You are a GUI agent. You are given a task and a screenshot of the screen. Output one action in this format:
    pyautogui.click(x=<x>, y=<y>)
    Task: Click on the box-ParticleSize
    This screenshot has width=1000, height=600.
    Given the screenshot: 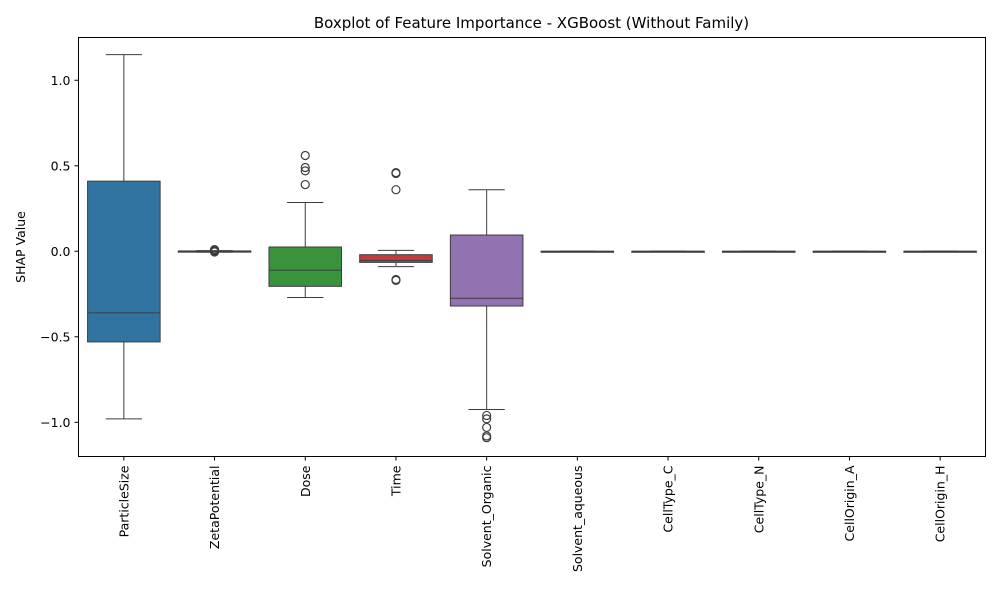 What is the action you would take?
    pyautogui.click(x=124, y=261)
    